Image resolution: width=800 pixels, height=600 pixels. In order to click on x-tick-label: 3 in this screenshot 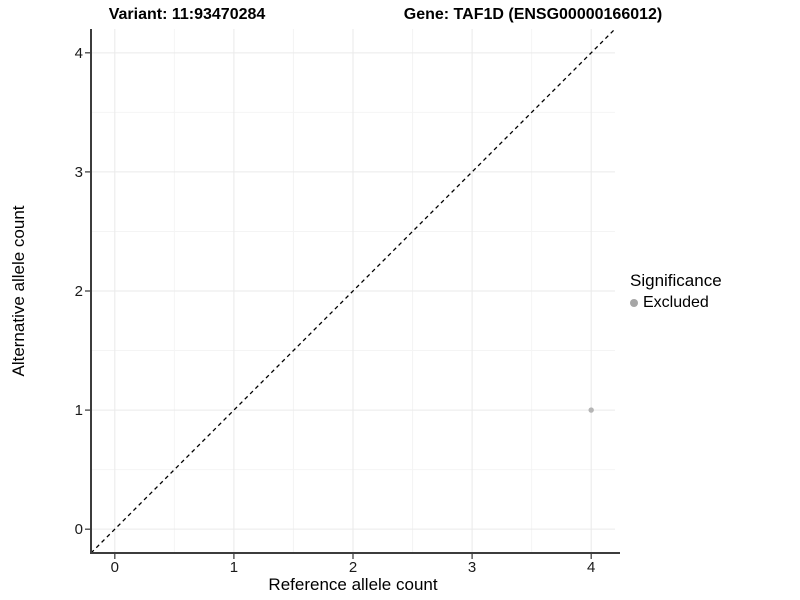, I will do `click(472, 567)`.